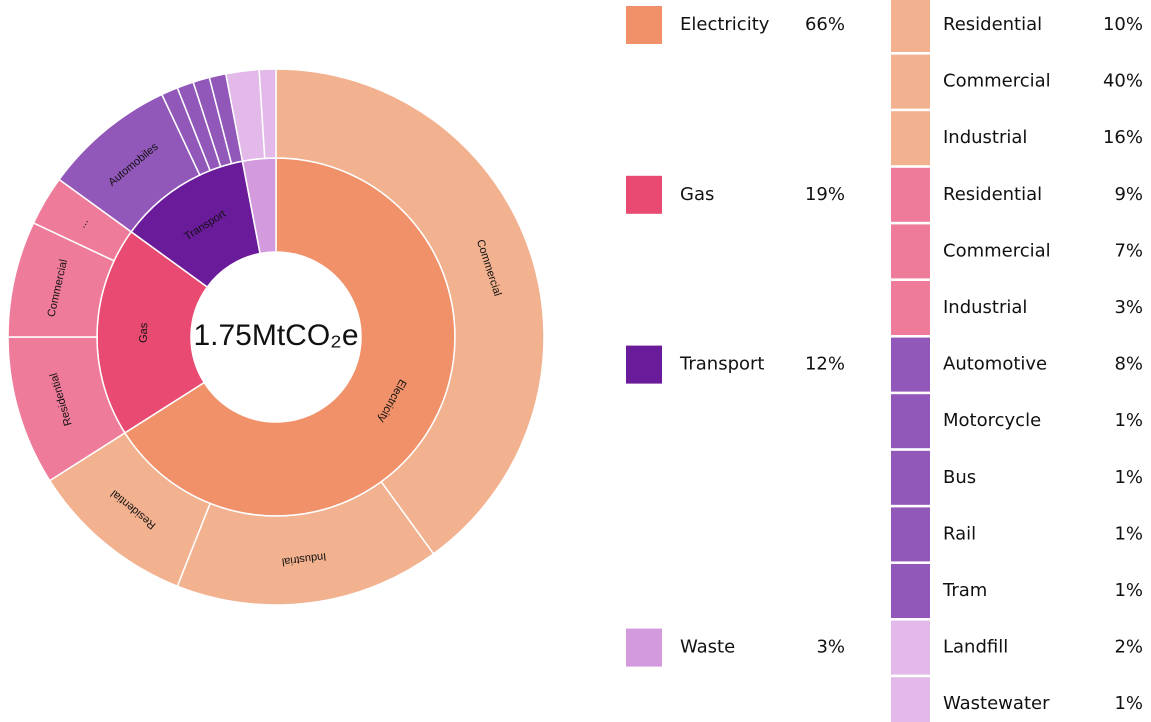 The image size is (1151, 722). What do you see at coordinates (1123, 137) in the screenshot?
I see `legend-value: 16%` at bounding box center [1123, 137].